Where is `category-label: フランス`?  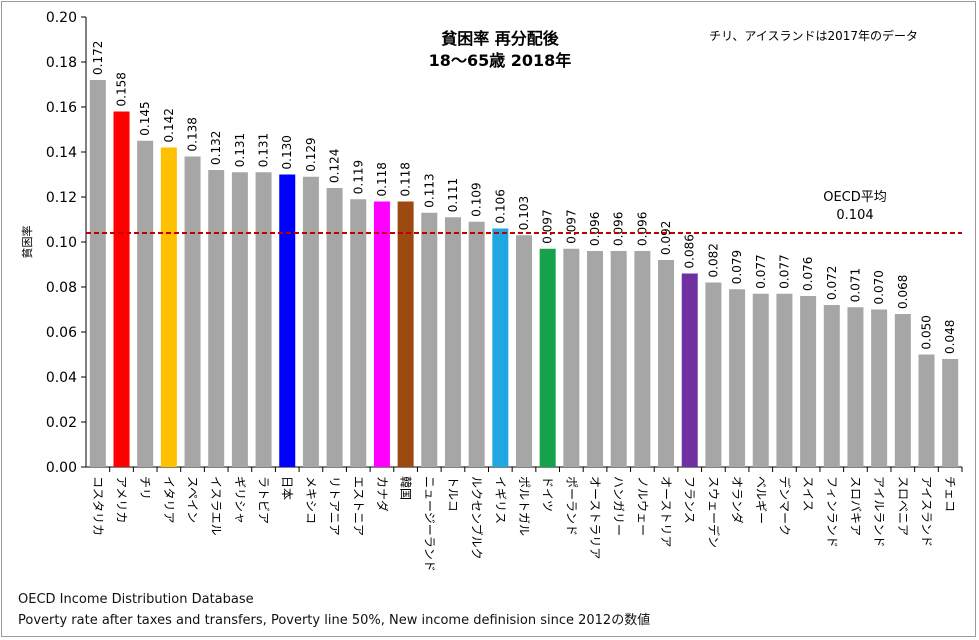
category-label: フランス is located at coordinates (690, 500).